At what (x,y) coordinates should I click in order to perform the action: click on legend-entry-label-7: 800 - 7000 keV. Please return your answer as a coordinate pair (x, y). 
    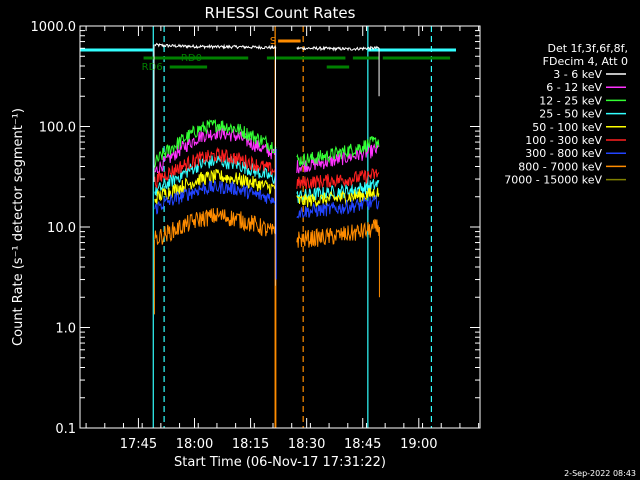
    Looking at the image, I should click on (560, 166).